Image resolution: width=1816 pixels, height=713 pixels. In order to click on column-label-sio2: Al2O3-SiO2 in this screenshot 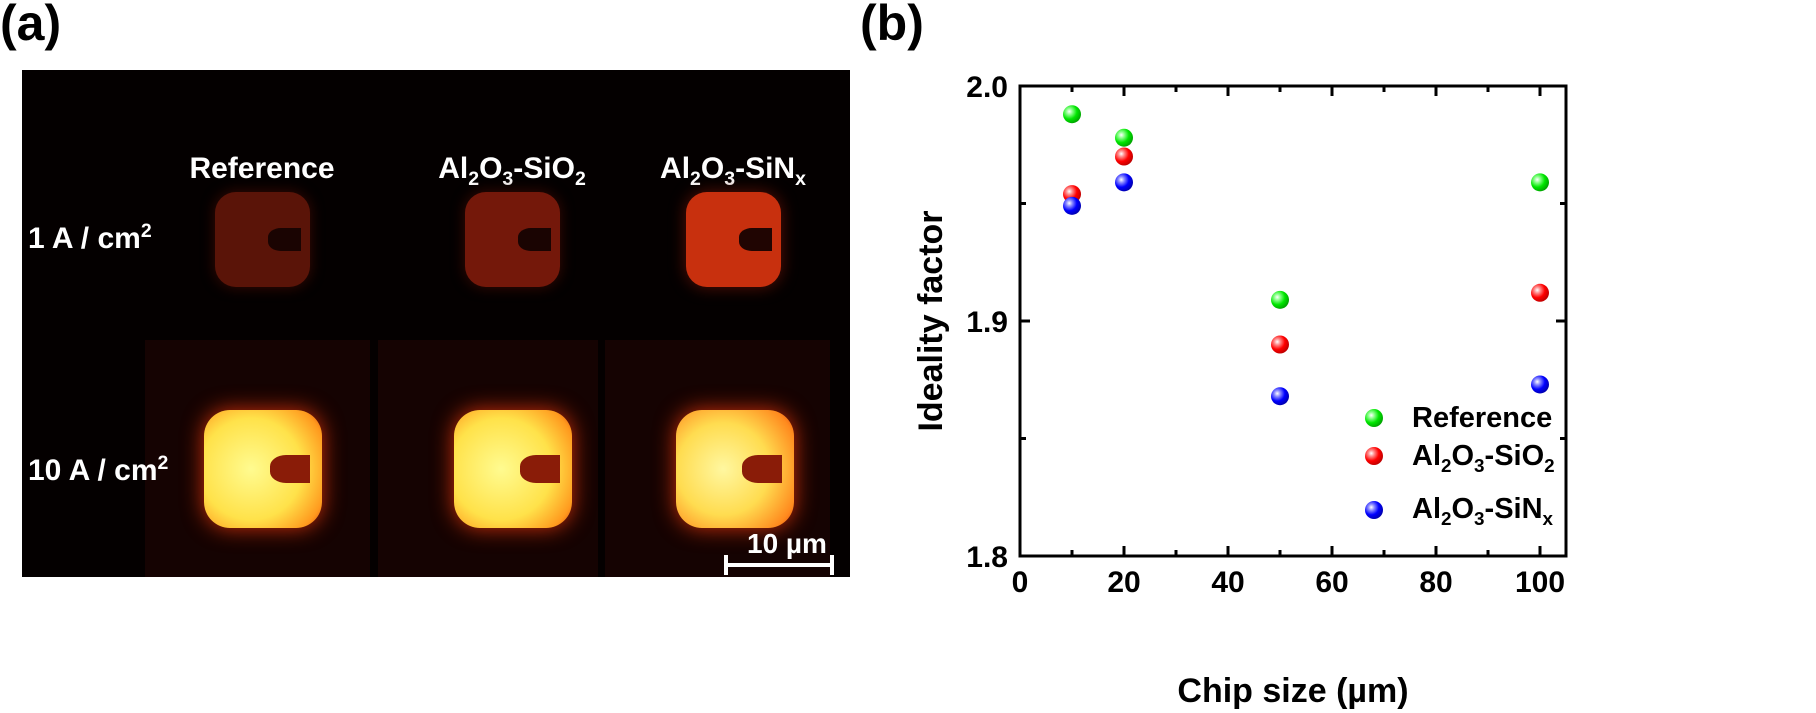, I will do `click(512, 171)`.